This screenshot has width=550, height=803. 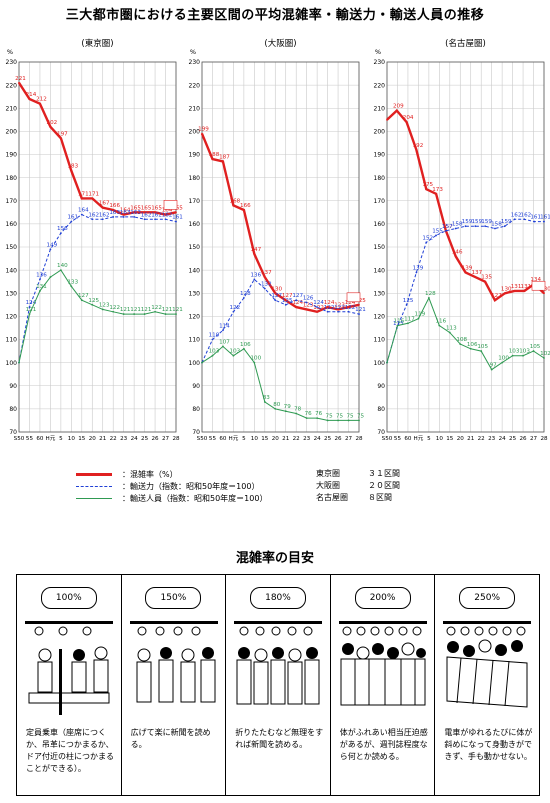 I want to click on data-label: 146, so click(x=457, y=252).